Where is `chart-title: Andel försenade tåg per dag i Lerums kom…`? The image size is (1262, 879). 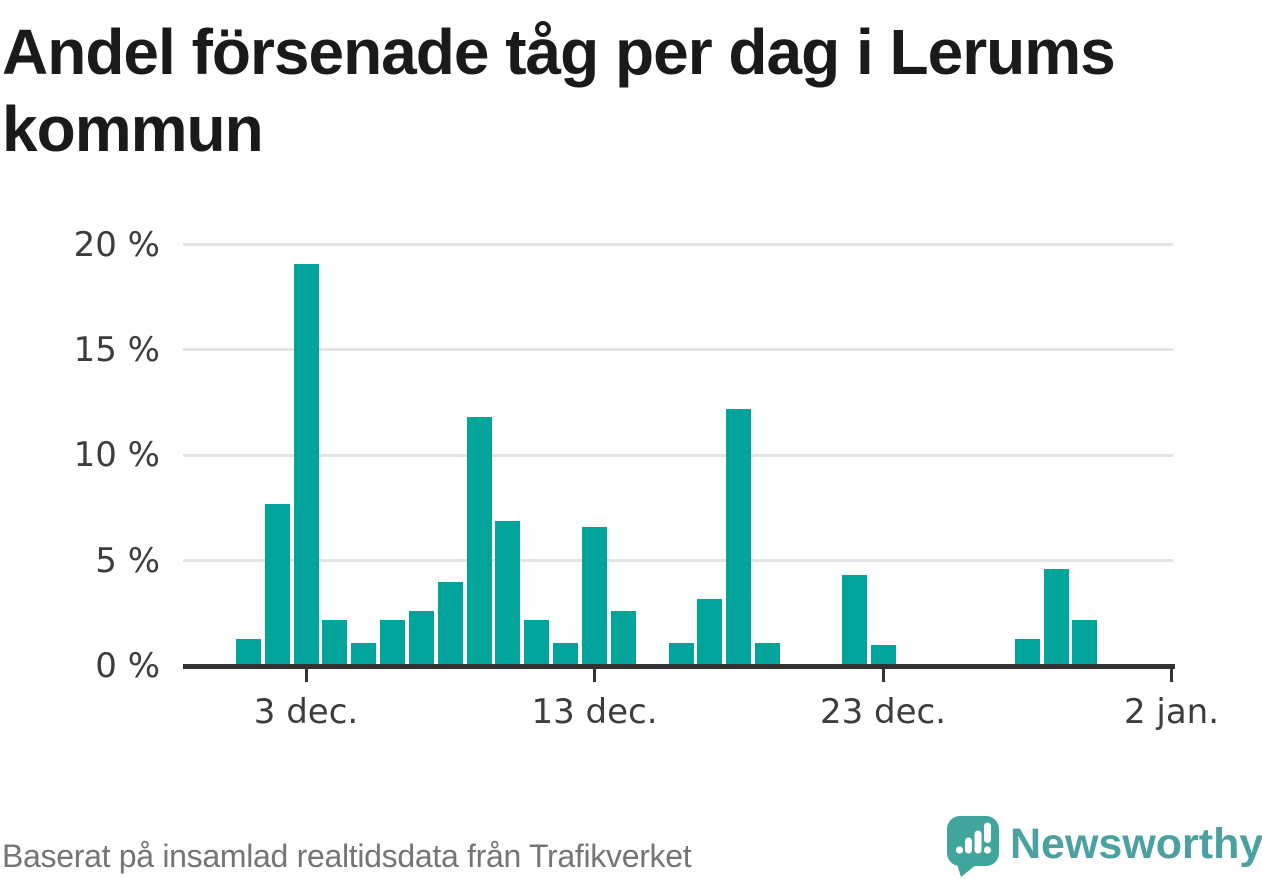
chart-title: Andel försenade tåg per dag i Lerums kom… is located at coordinates (559, 90).